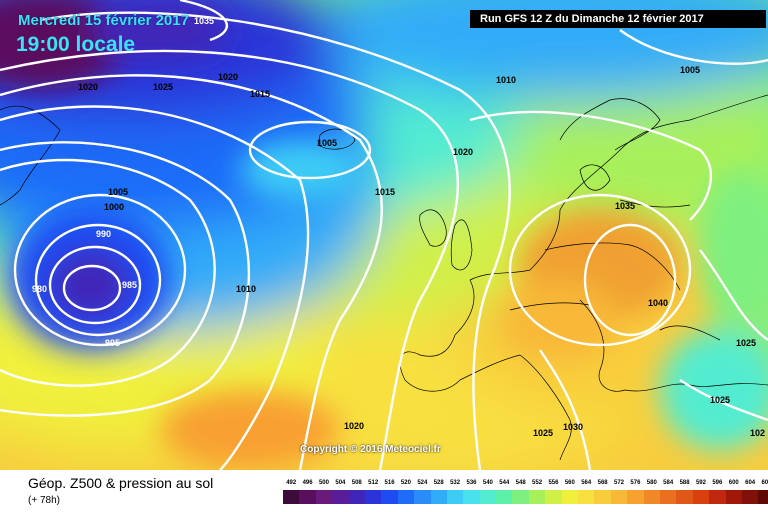 The width and height of the screenshot is (768, 512). What do you see at coordinates (504, 483) in the screenshot?
I see `scale-level-label: 544` at bounding box center [504, 483].